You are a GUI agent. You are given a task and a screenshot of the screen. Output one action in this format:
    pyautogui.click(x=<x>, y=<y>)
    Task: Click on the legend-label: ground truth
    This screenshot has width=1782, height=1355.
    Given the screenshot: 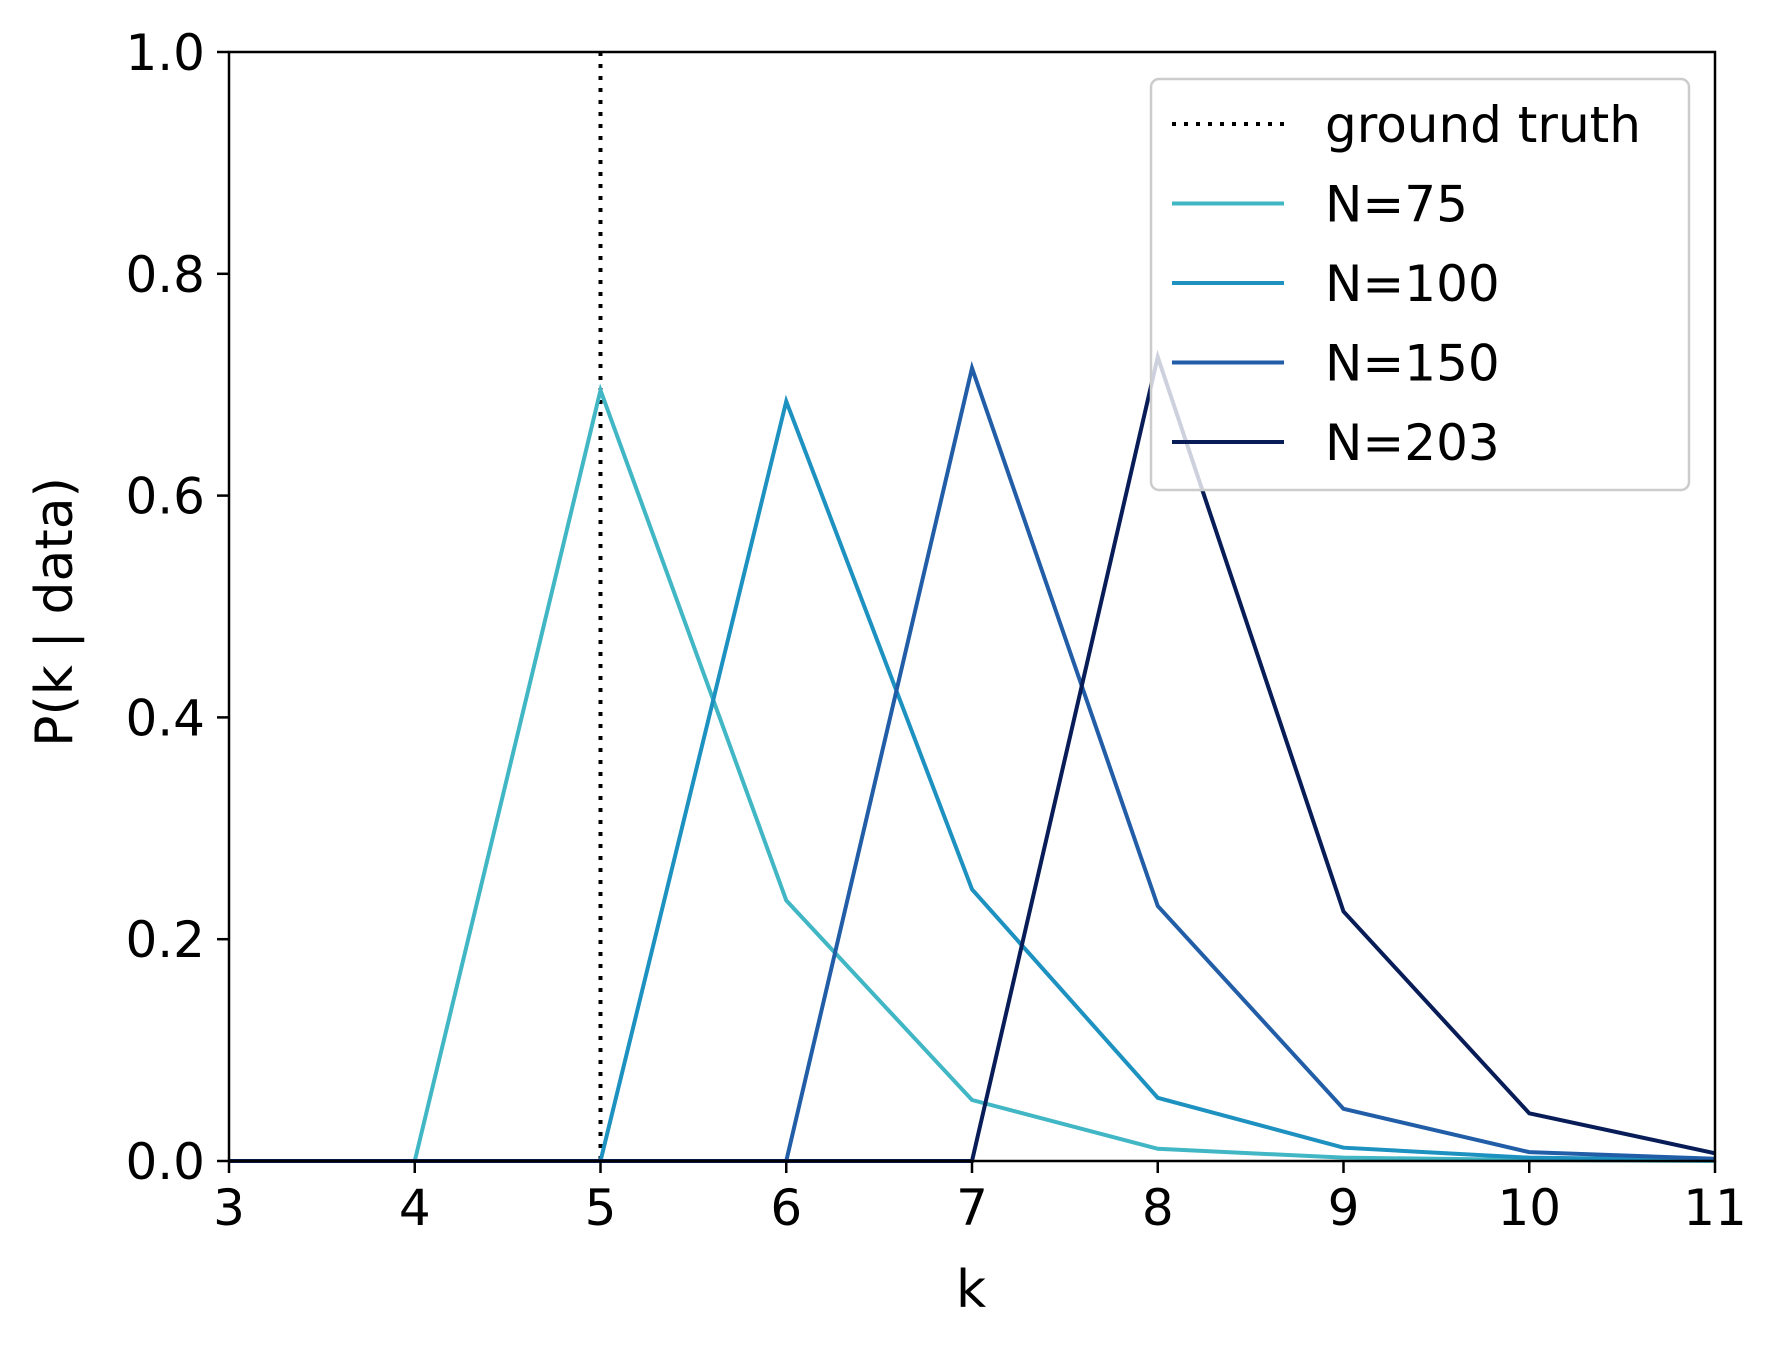 What is the action you would take?
    pyautogui.click(x=1483, y=125)
    